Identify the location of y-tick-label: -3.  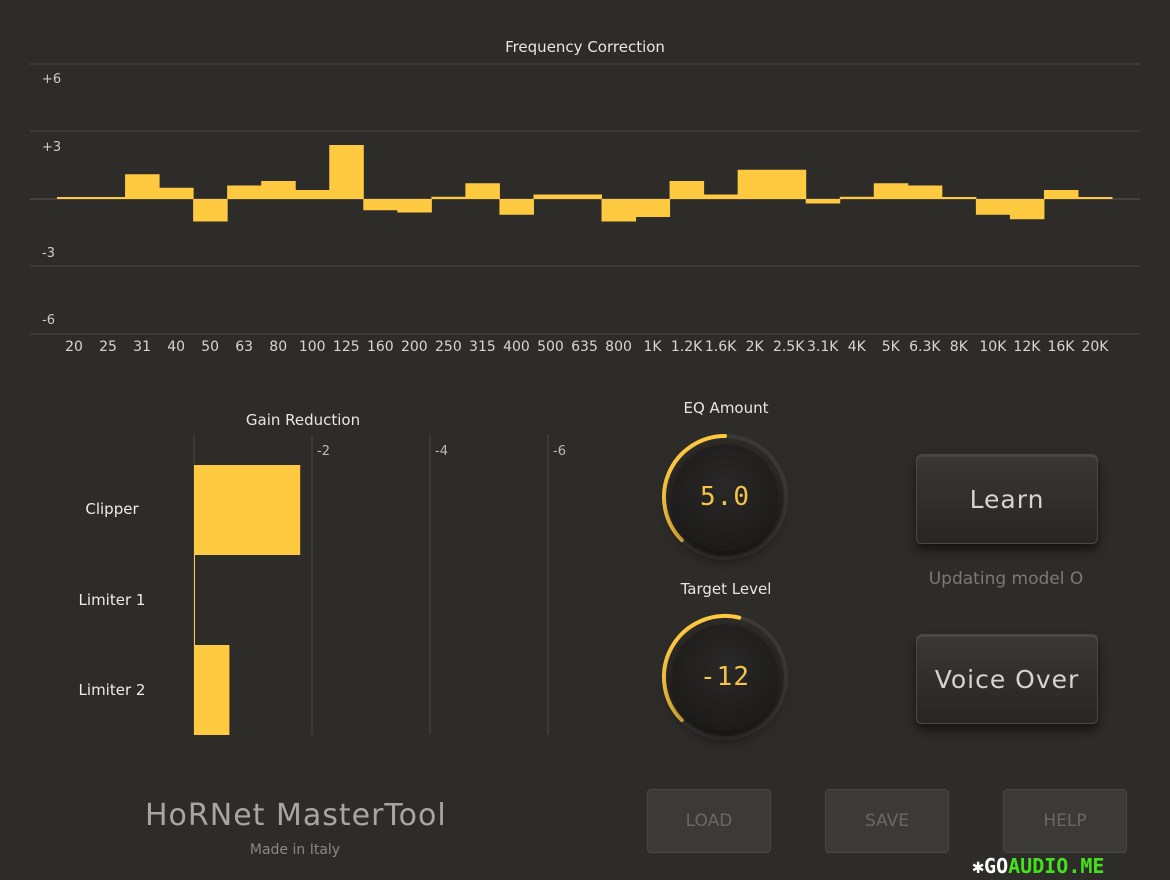
(48, 253).